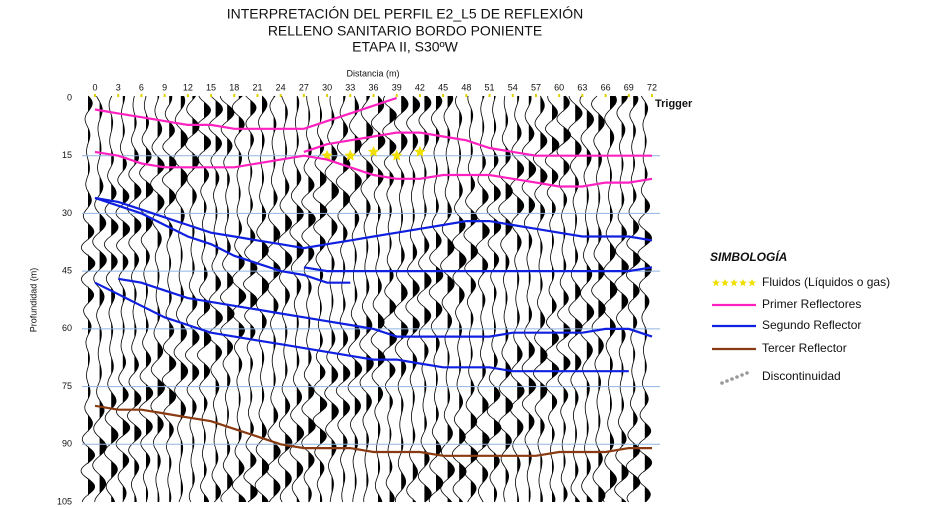 This screenshot has width=935, height=508. What do you see at coordinates (350, 87) in the screenshot?
I see `x-tick-label: 33` at bounding box center [350, 87].